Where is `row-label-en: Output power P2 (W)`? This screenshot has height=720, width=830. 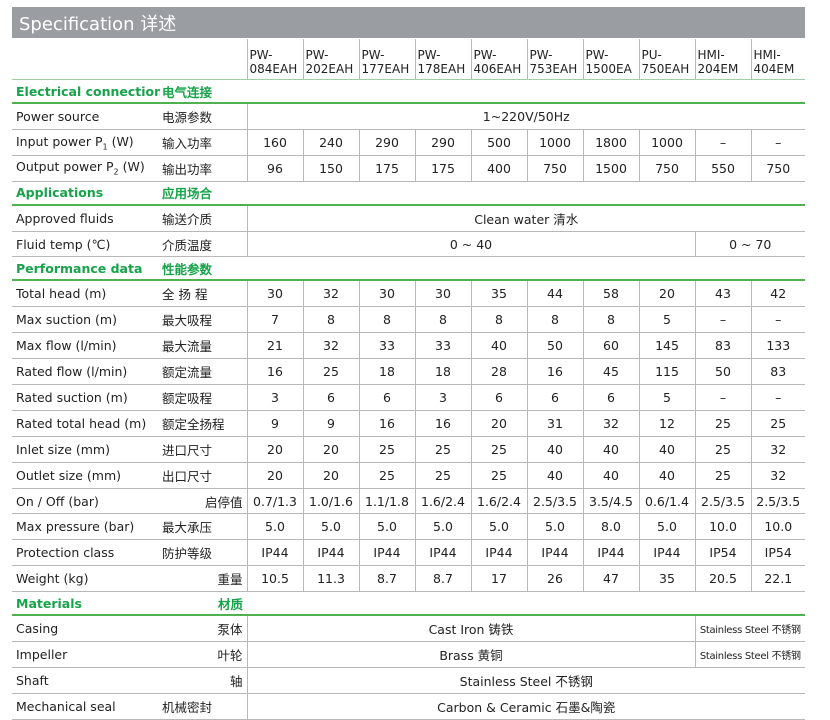 row-label-en: Output power P2 (W) is located at coordinates (86, 168).